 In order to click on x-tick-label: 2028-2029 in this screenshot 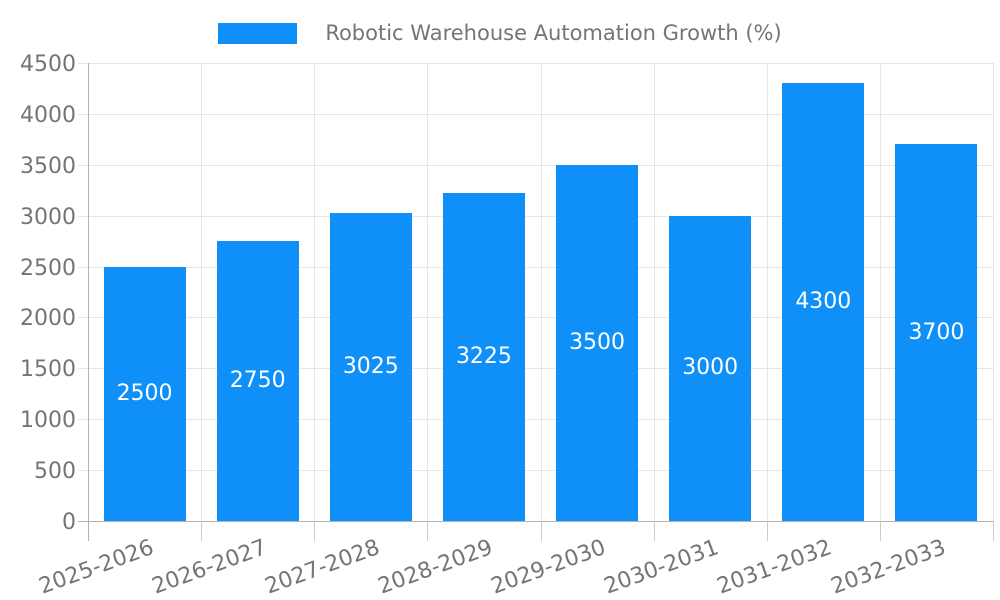, I will do `click(435, 567)`.